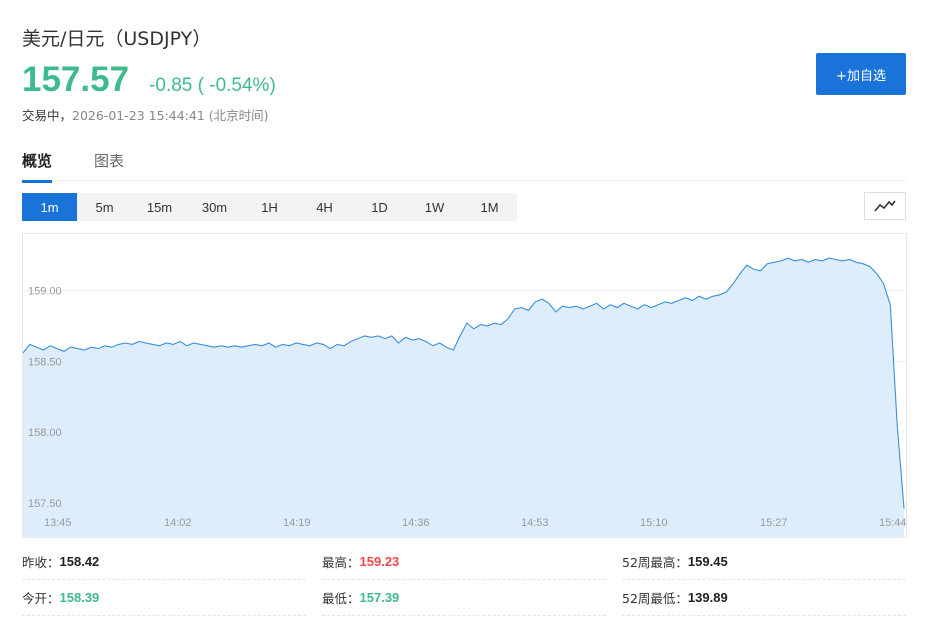  I want to click on stat-label: 最高：, so click(341, 562).